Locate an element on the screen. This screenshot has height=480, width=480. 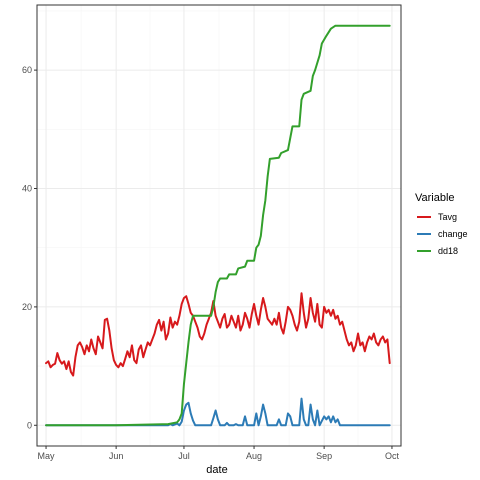
legend-label-dd18: dd18 is located at coordinates (448, 251).